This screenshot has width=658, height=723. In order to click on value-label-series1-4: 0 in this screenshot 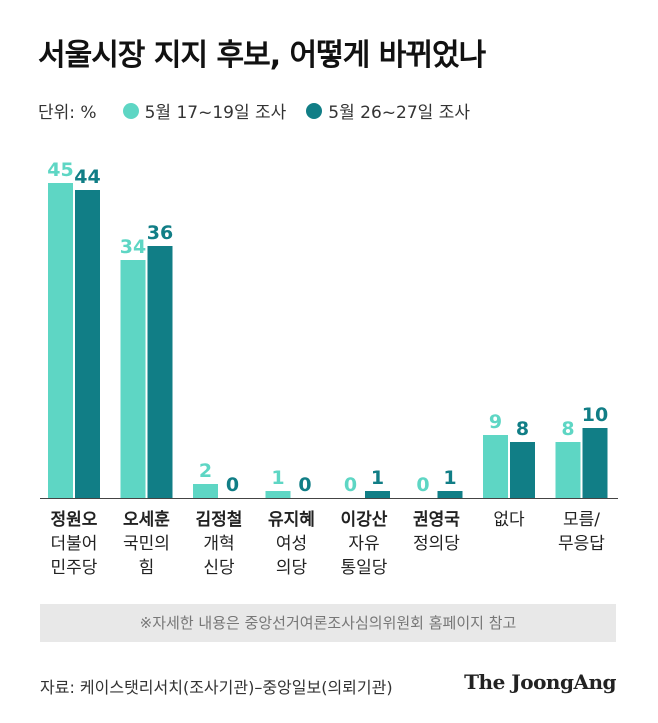, I will do `click(350, 485)`.